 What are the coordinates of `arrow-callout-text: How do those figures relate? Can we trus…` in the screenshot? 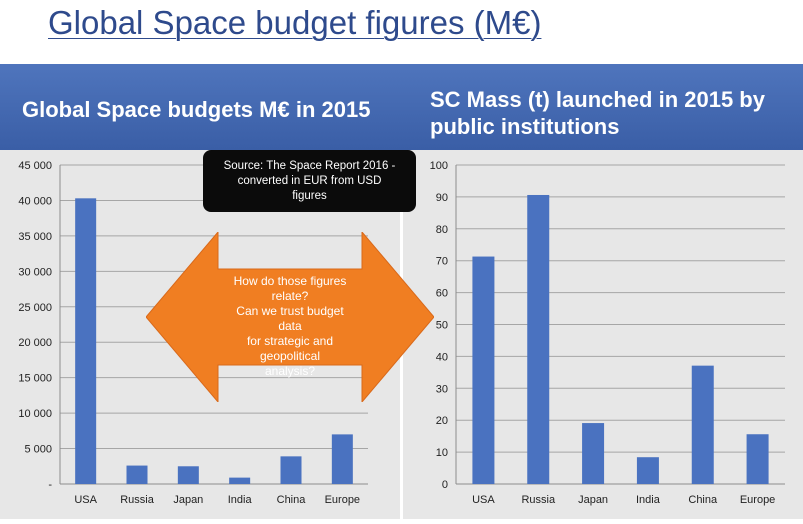 It's located at (290, 326).